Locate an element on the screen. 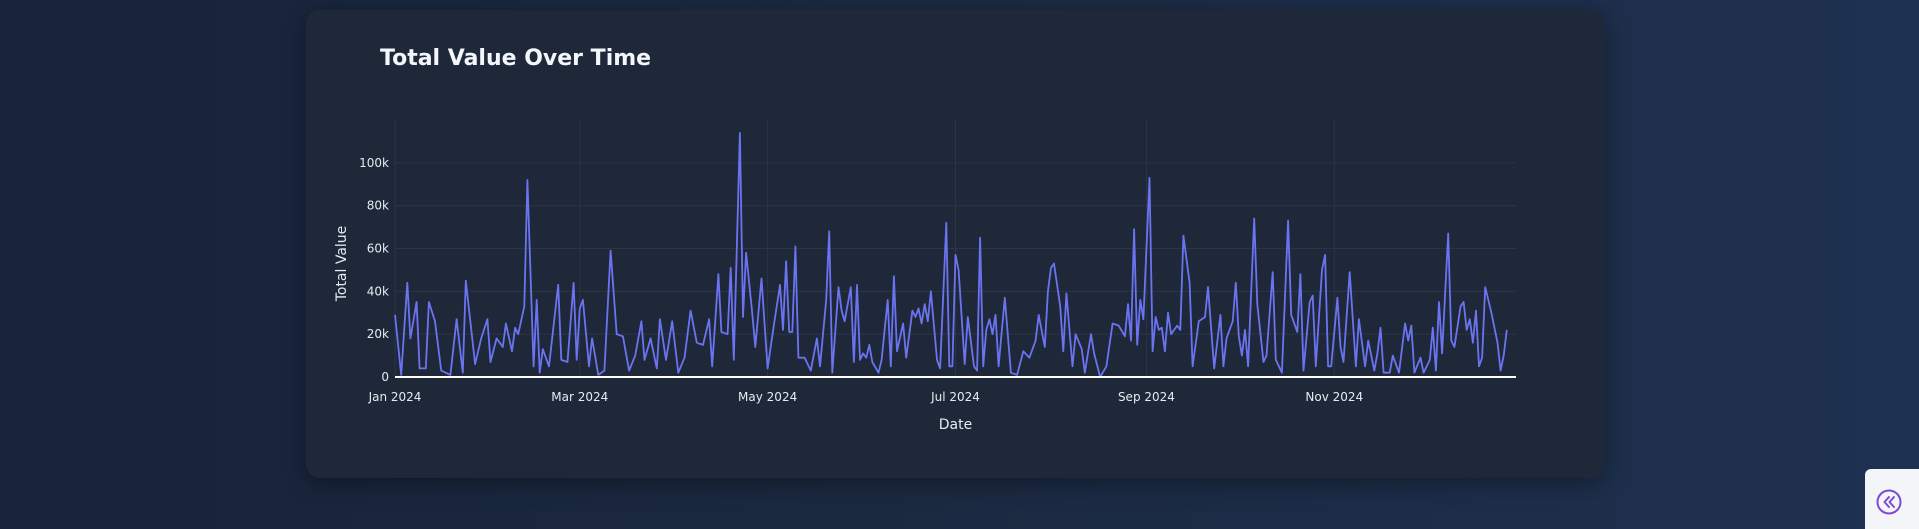 Image resolution: width=1919 pixels, height=529 pixels. x-tick-label: Jul 2024 is located at coordinates (955, 397).